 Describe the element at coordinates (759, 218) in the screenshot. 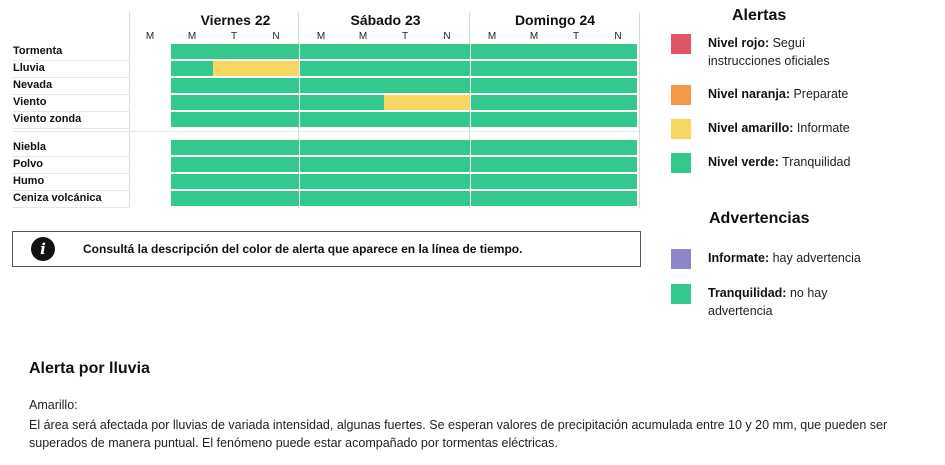

I see `warnings-legend-title: Advertencias` at that location.